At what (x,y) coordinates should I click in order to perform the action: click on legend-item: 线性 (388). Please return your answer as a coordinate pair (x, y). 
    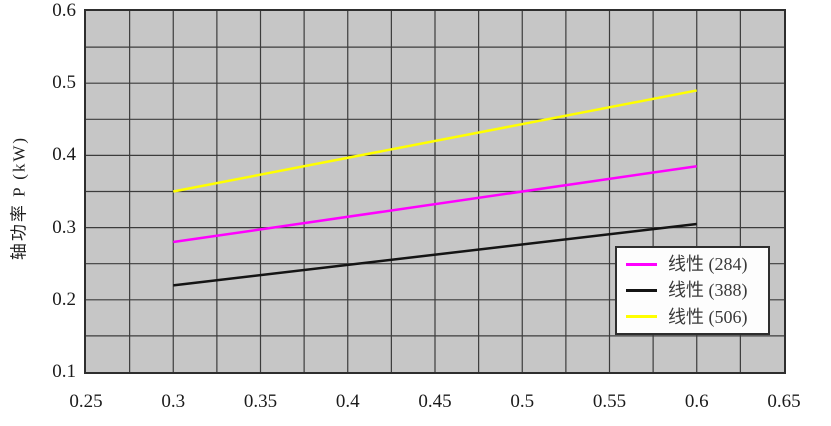
    Looking at the image, I should click on (692, 290).